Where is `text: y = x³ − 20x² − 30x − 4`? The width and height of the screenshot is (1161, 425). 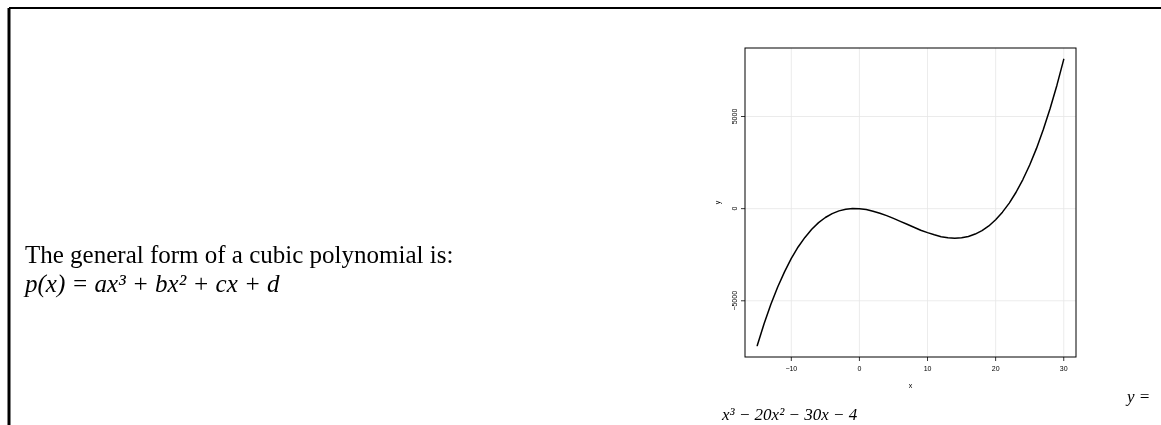
text: y = x³ − 20x² − 30x − 4 is located at coordinates (936, 405).